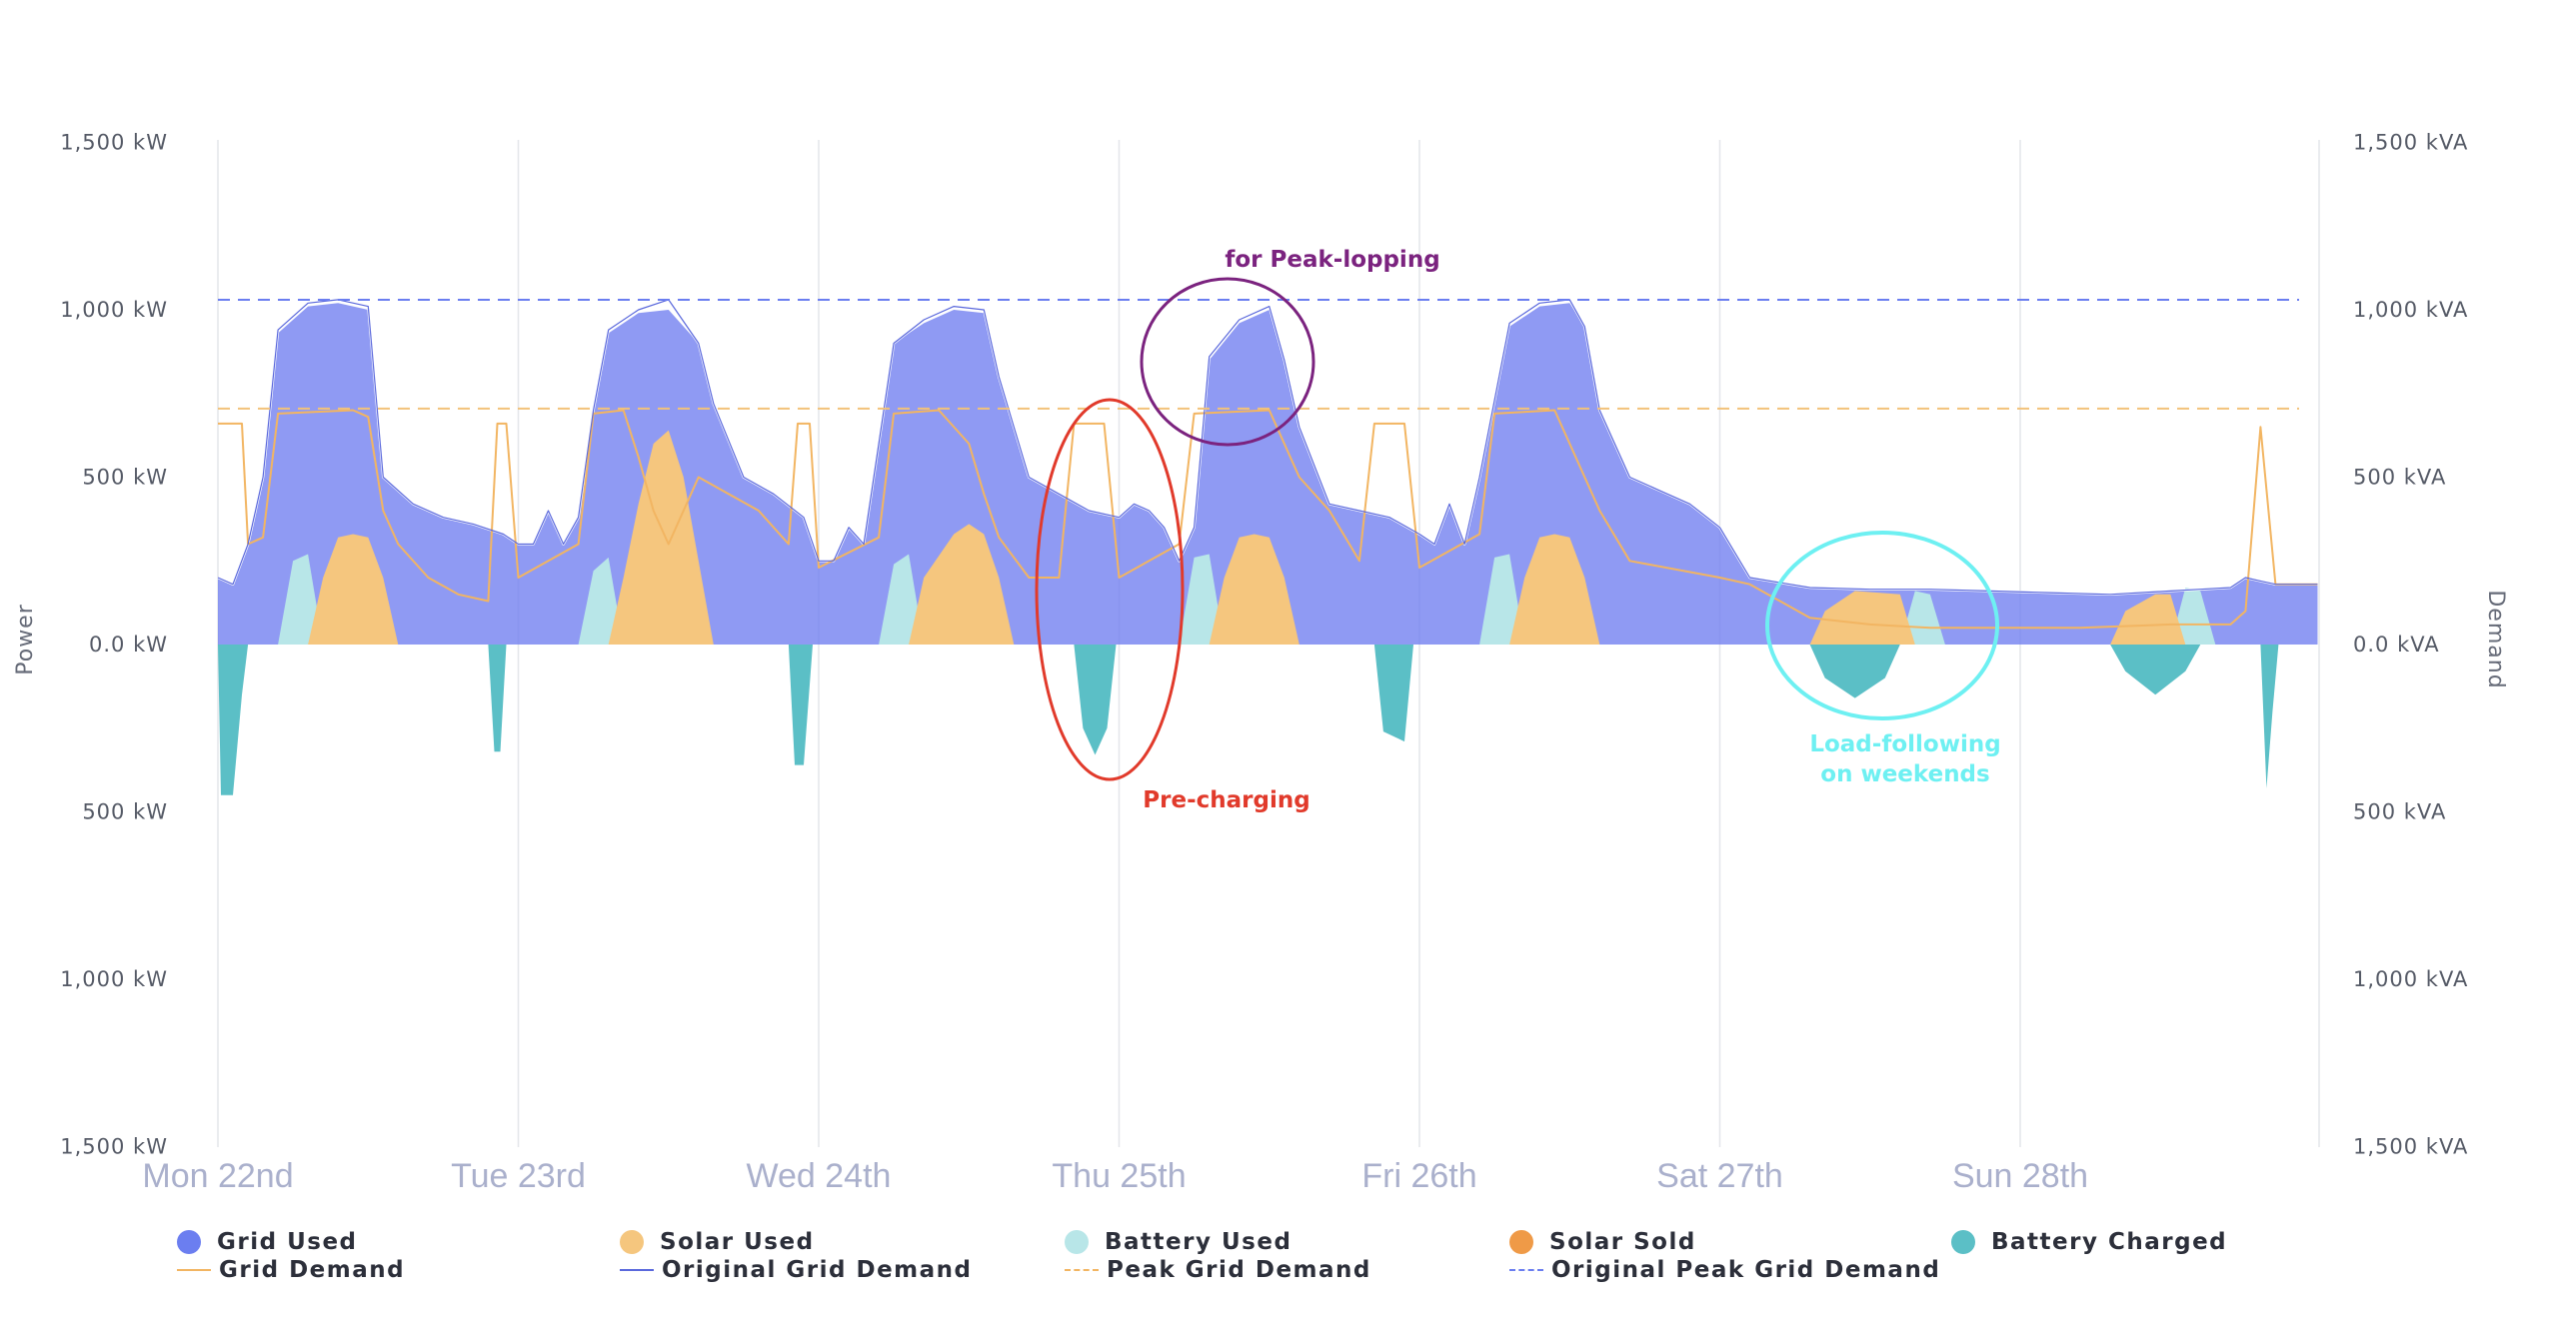 The height and width of the screenshot is (1336, 2576). Describe the element at coordinates (1226, 800) in the screenshot. I see `pre-charging-label: Pre-charging` at that location.